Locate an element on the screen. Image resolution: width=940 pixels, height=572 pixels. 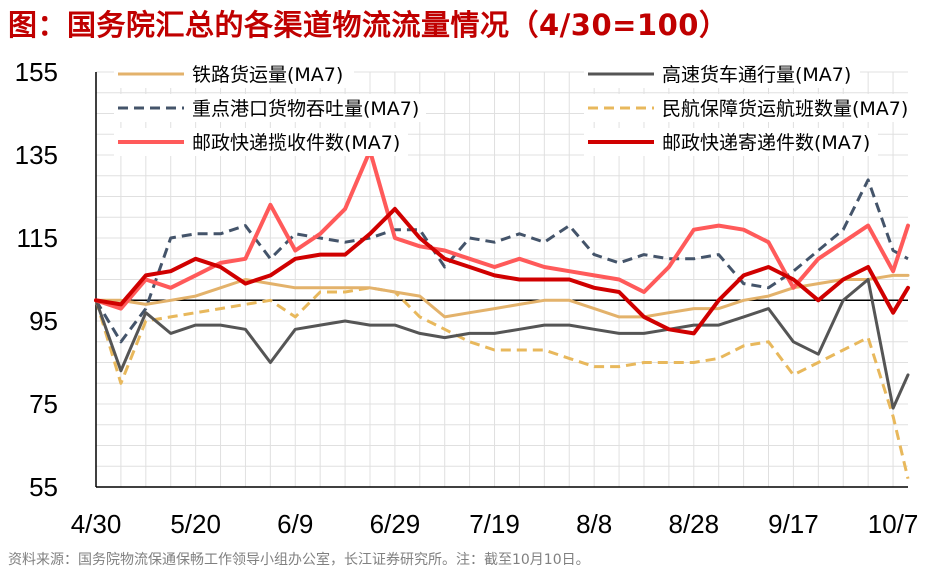
x-tick-label: 8/28 is located at coordinates (693, 524).